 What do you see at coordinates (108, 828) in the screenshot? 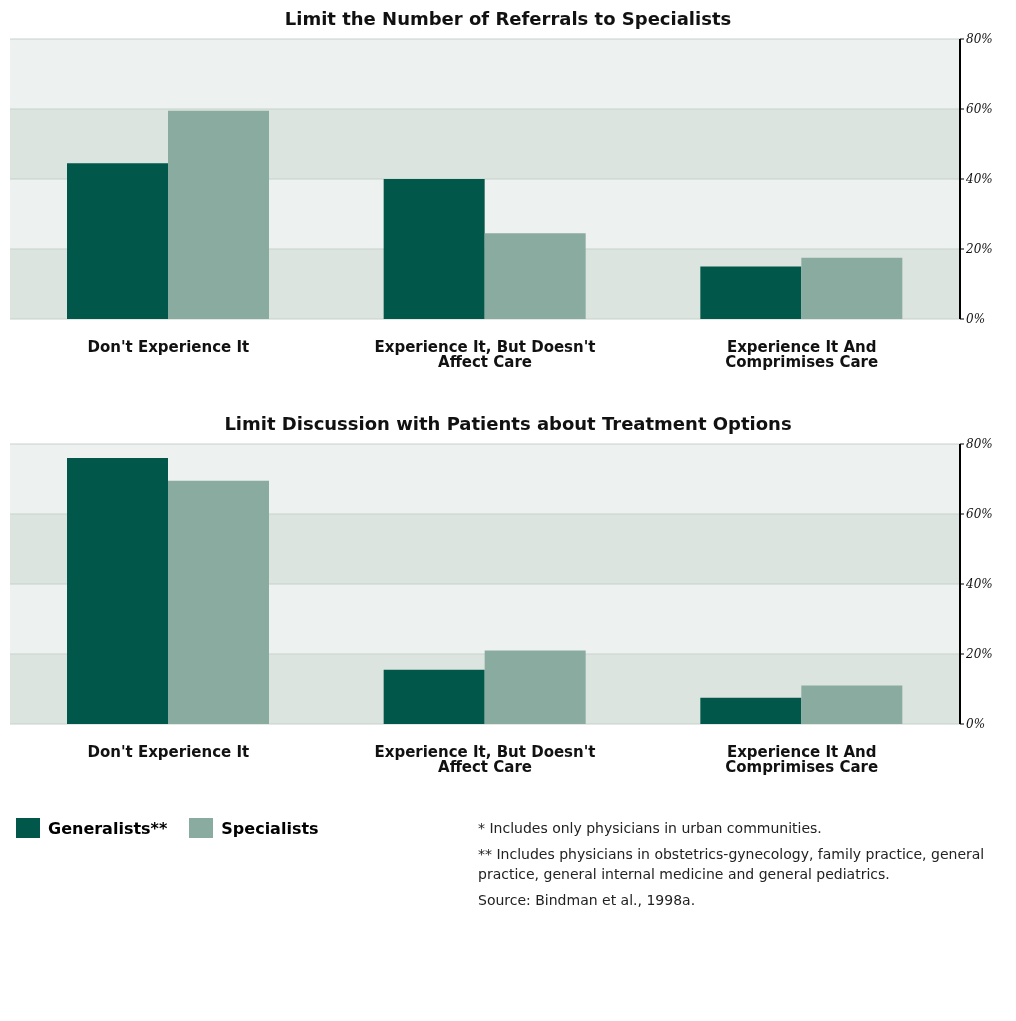
I see `legend-label: Generalists**` at bounding box center [108, 828].